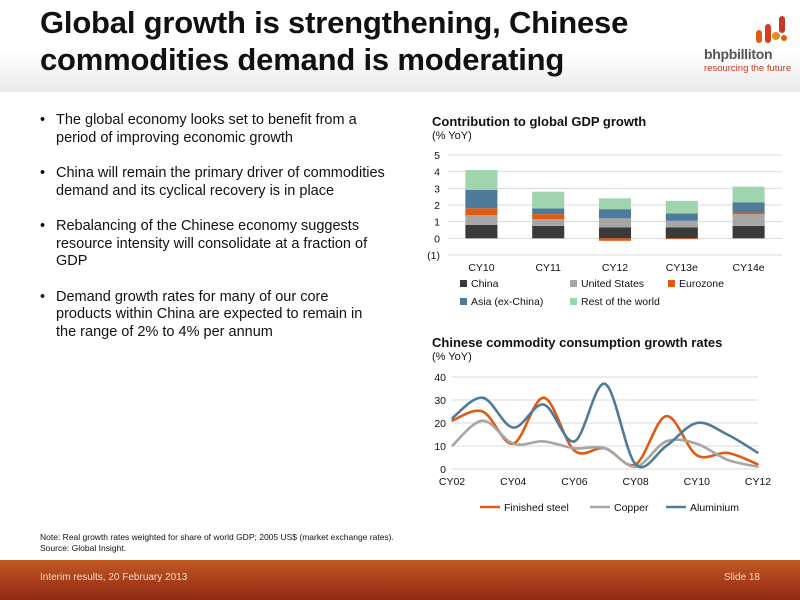  Describe the element at coordinates (748, 68) in the screenshot. I see `logo-tagline: resourcing the future` at that location.